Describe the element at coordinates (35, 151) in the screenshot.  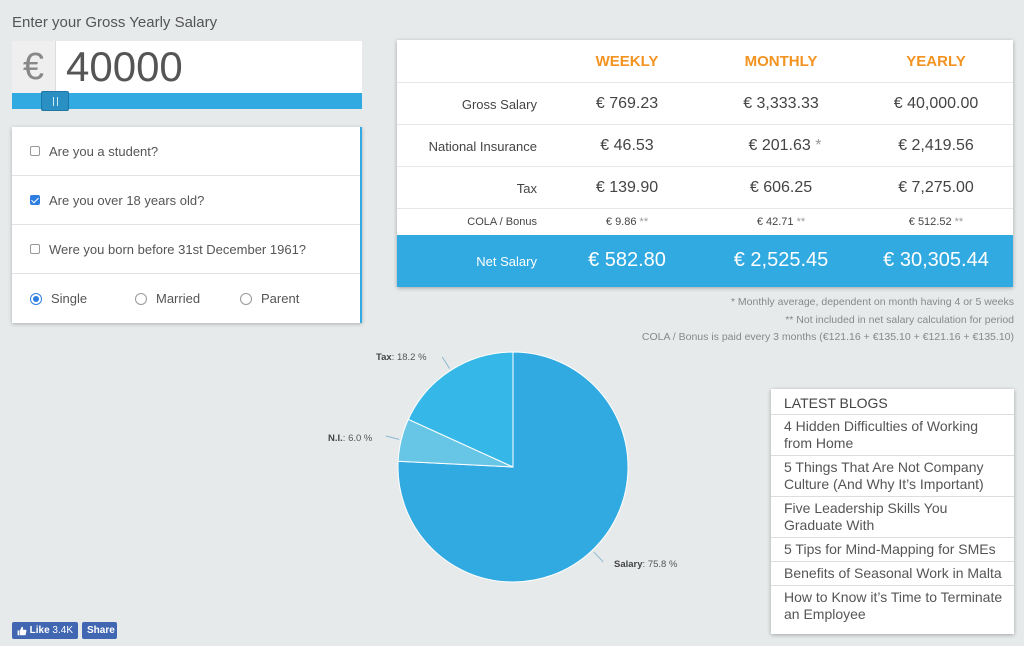
I see `student-checkbox` at that location.